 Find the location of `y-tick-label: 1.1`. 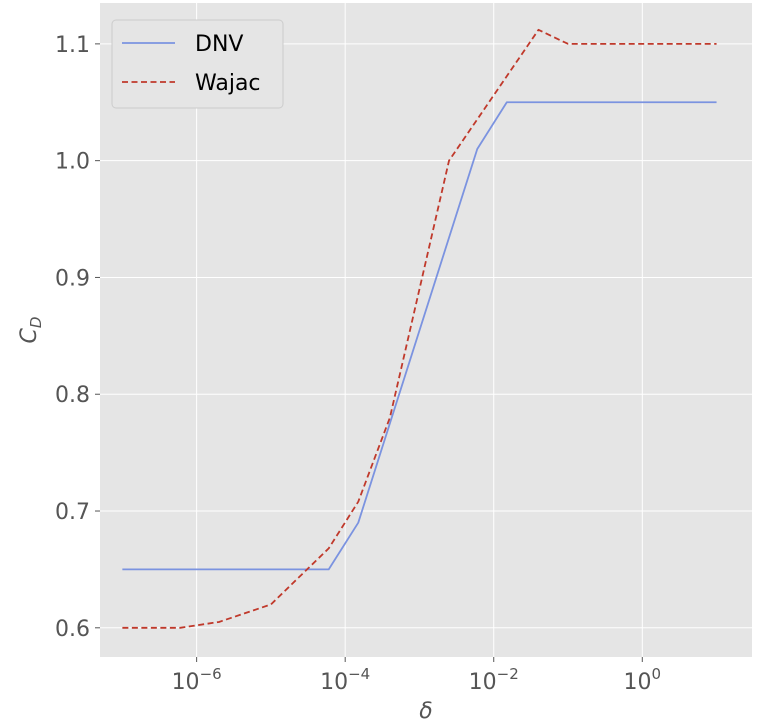

y-tick-label: 1.1 is located at coordinates (72, 45).